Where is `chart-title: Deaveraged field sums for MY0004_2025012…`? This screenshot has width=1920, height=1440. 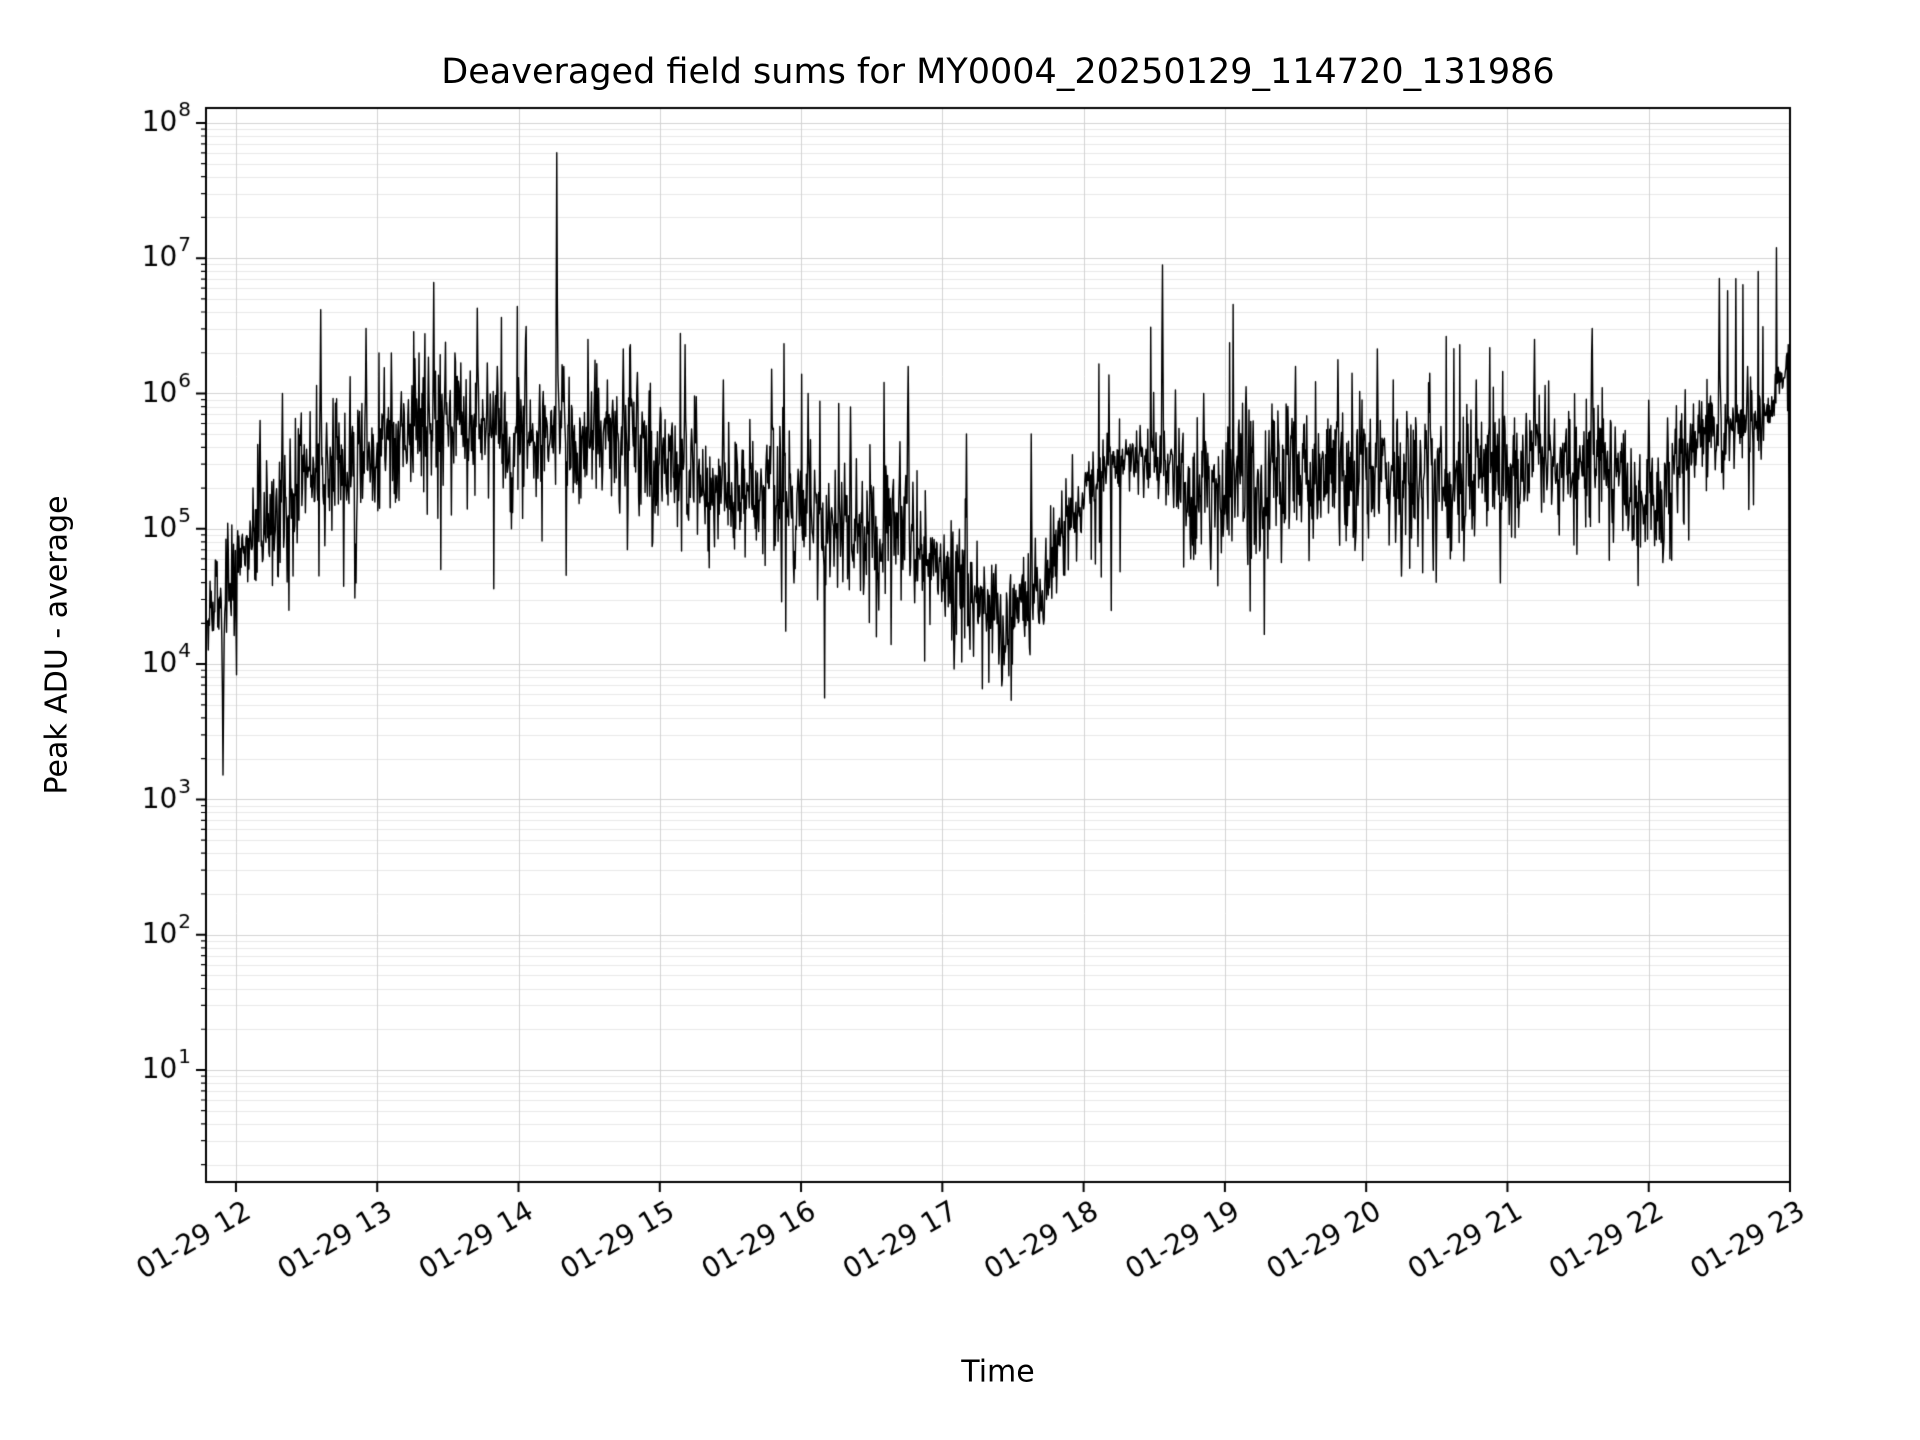
chart-title: Deaveraged field sums for MY0004_2025012… is located at coordinates (998, 72).